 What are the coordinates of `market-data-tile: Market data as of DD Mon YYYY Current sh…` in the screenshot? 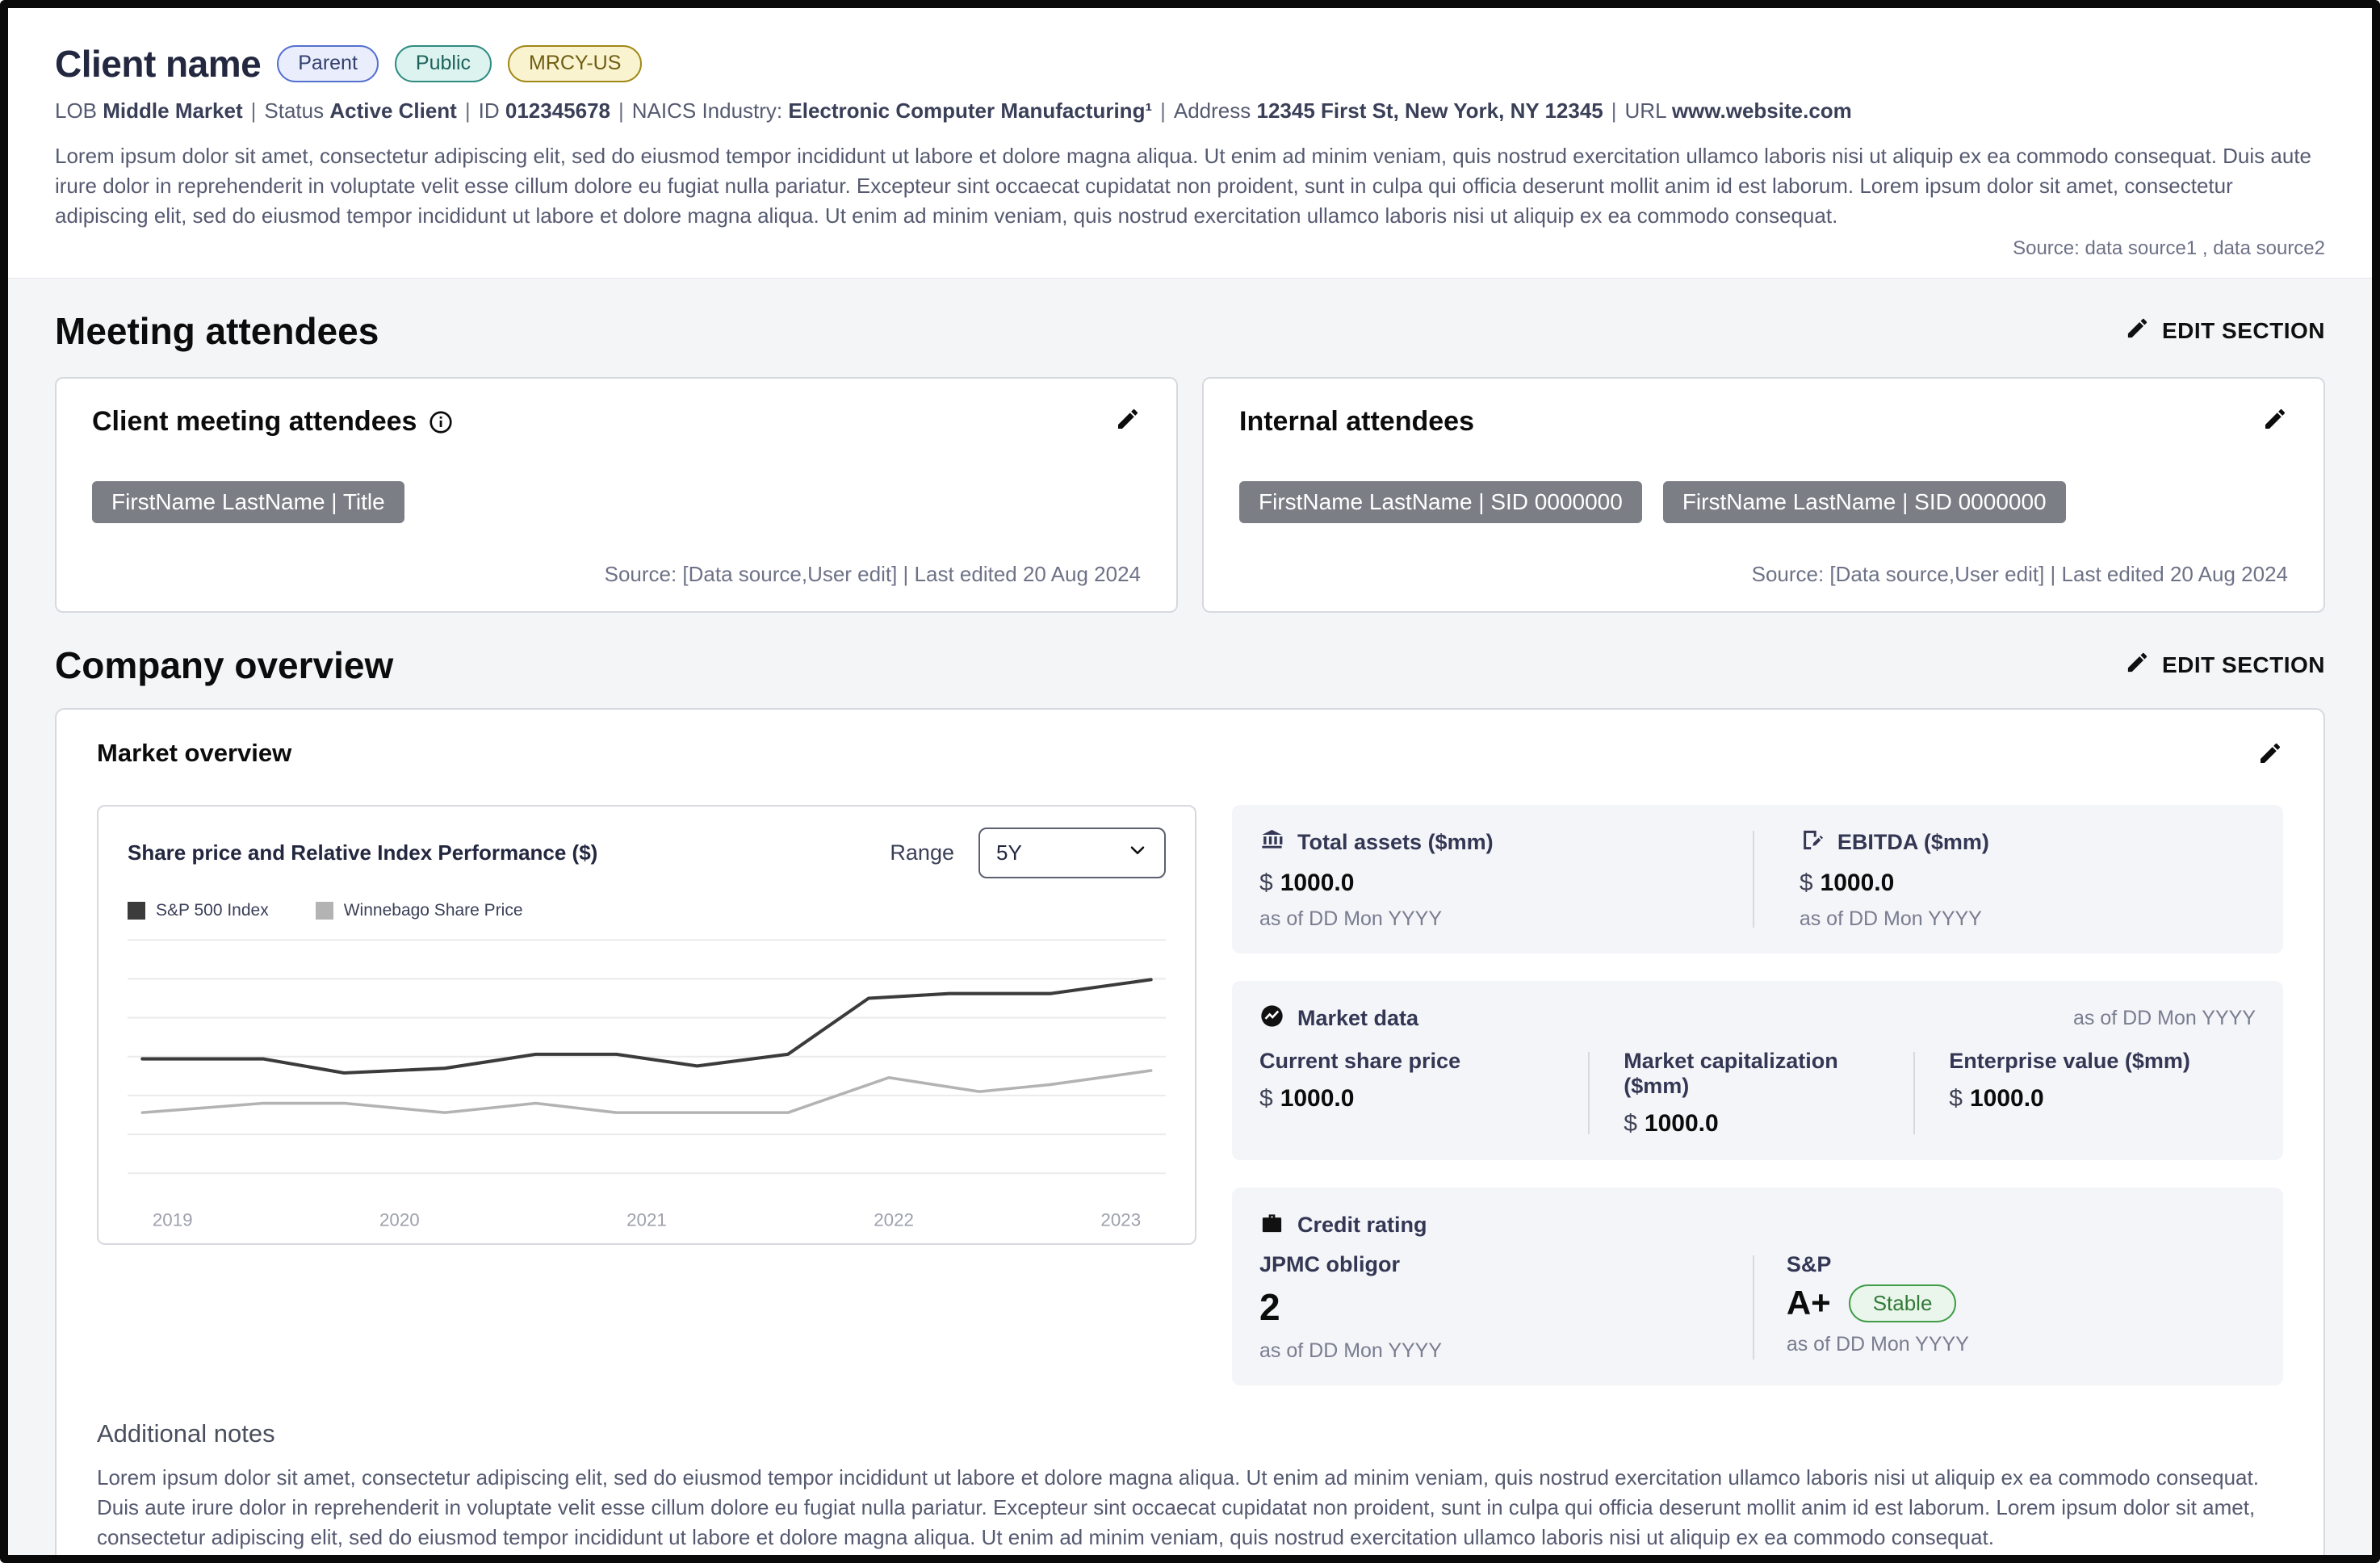 It's located at (1757, 1070).